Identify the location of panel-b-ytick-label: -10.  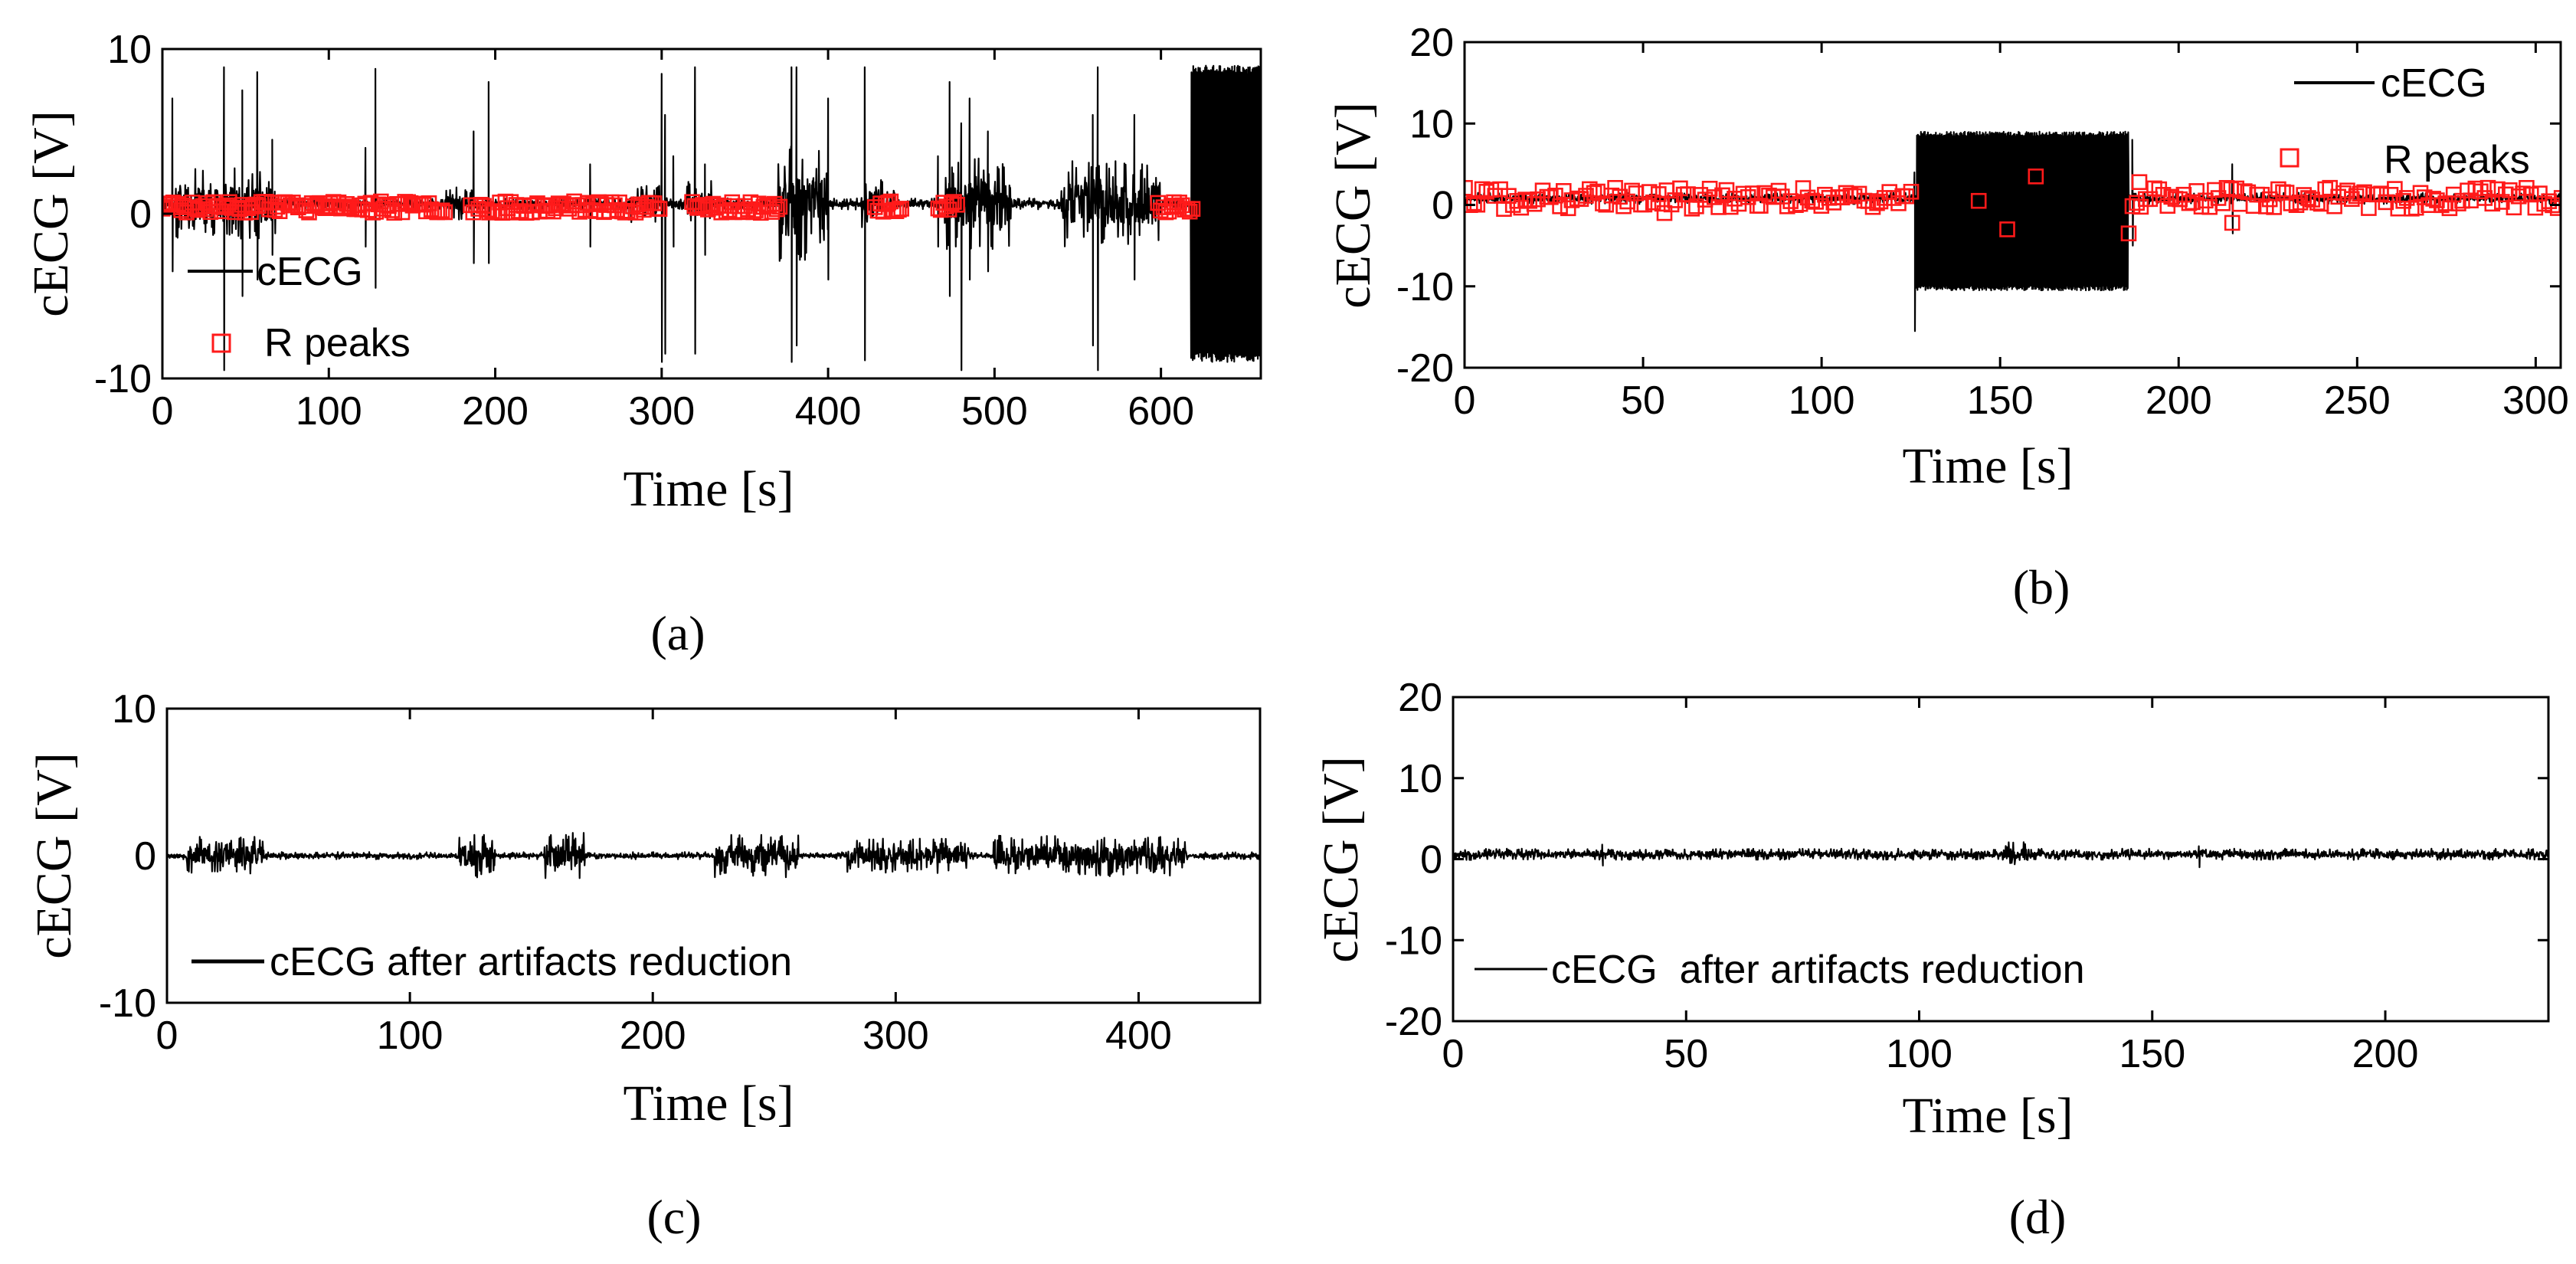
(1425, 287).